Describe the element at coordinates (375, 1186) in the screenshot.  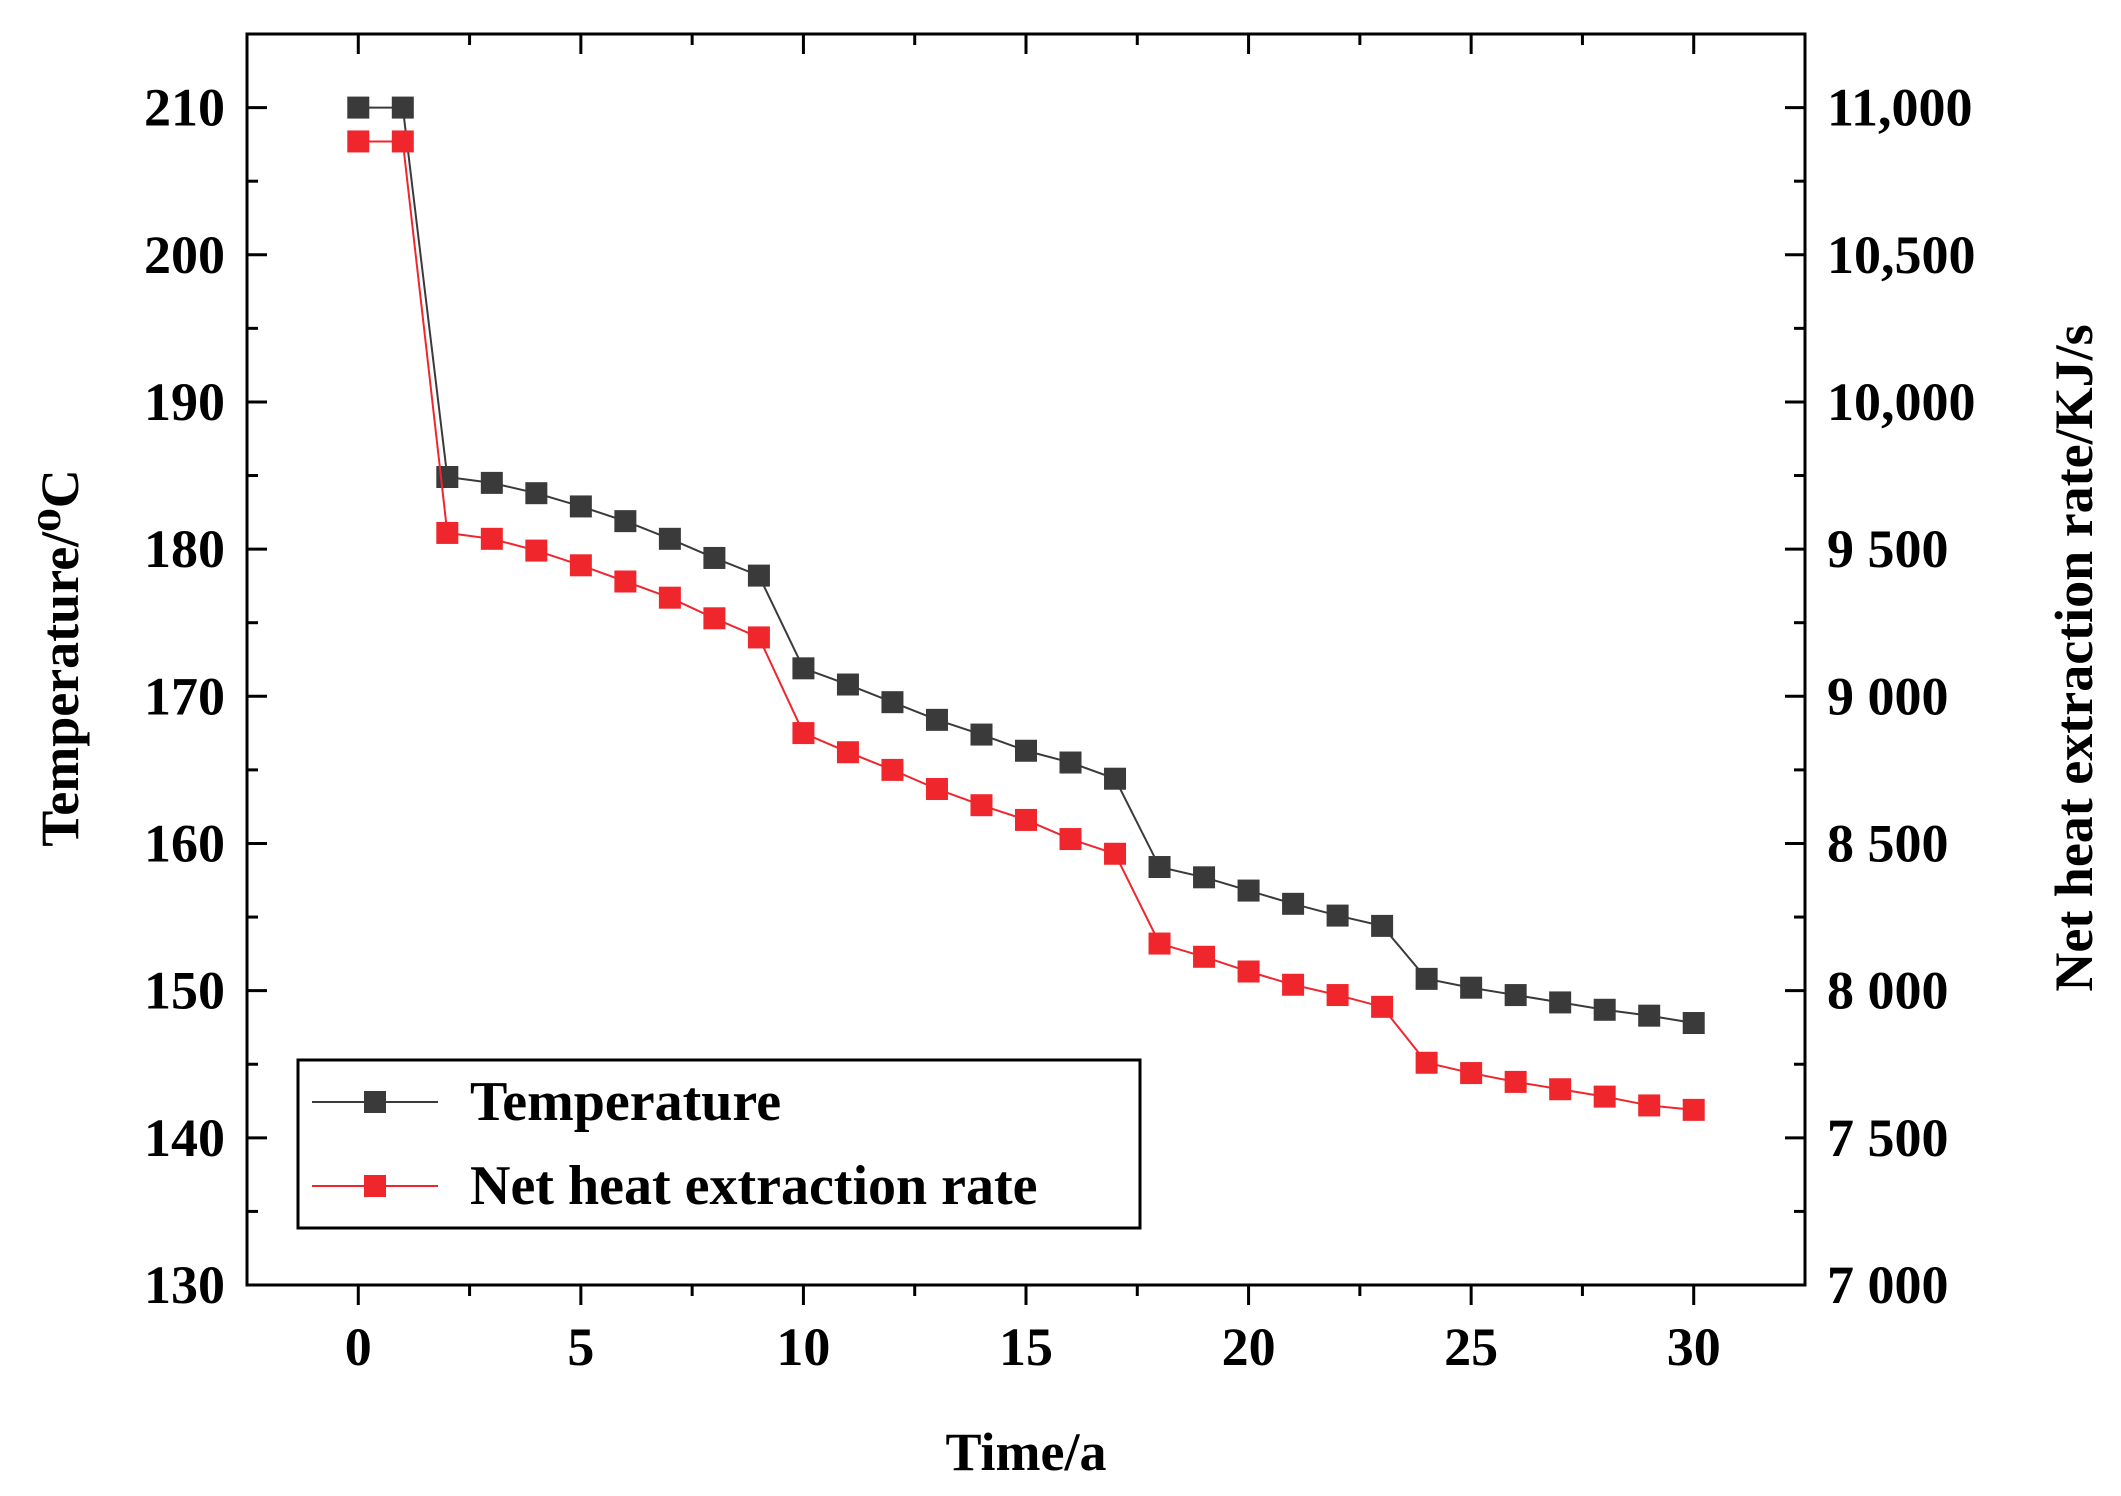
I see `legend-marker-net-heat` at that location.